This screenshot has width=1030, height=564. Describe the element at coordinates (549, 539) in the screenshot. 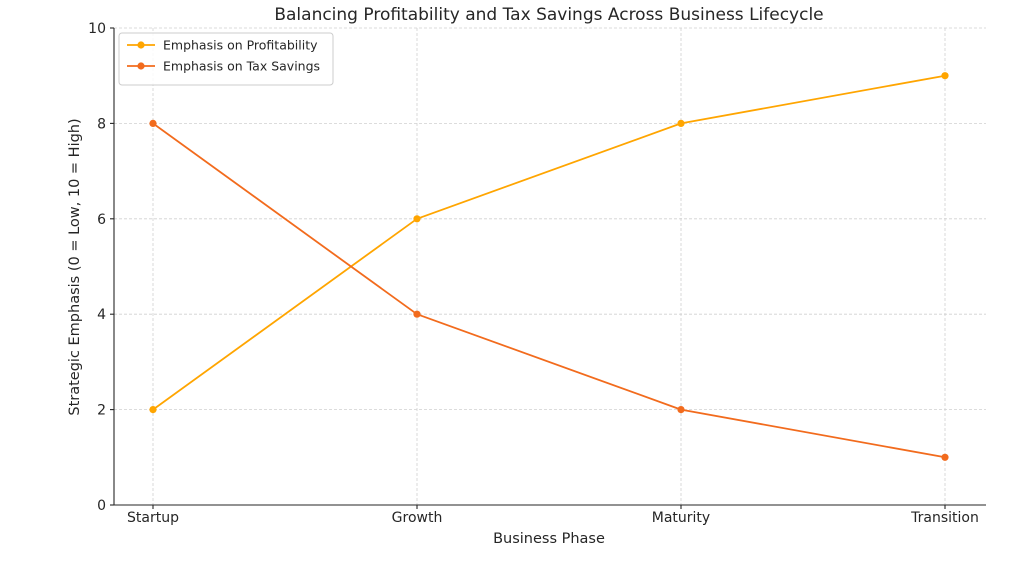

I see `x-axis-label: Business Phase` at that location.